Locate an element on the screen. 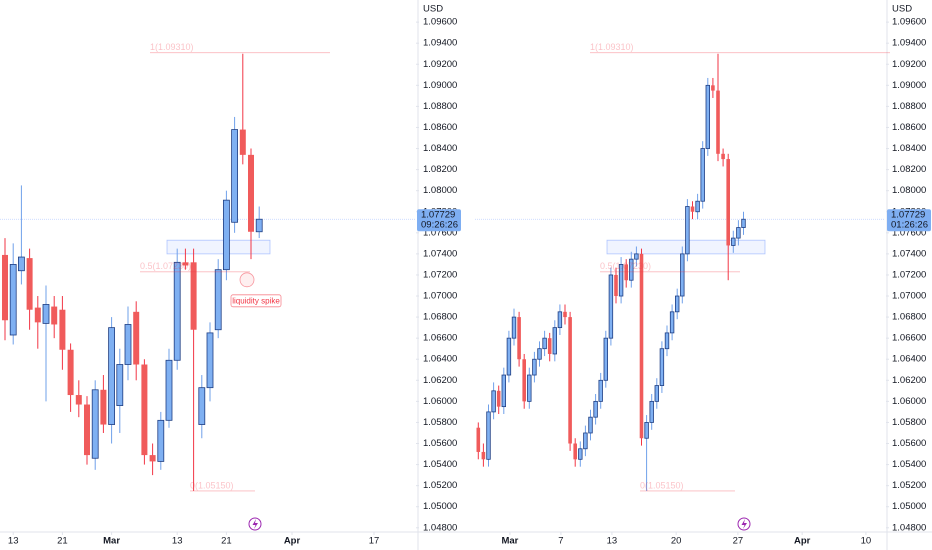 The height and width of the screenshot is (550, 932). x-tick-label: Apr is located at coordinates (802, 541).